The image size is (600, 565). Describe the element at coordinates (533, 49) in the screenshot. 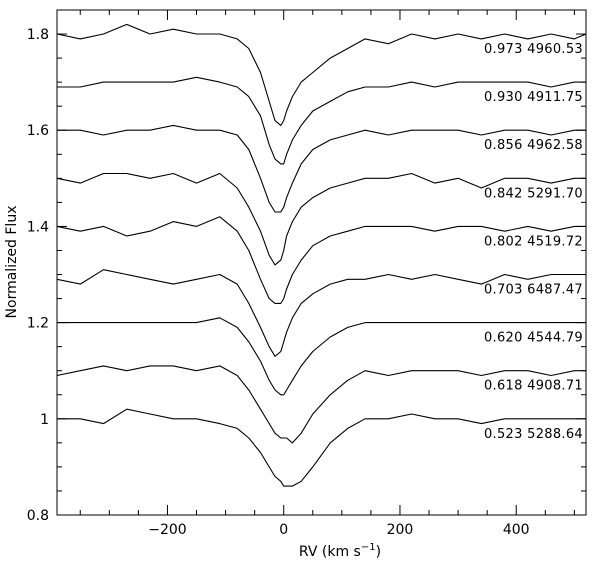

I see `spectrum-label-1: 0.973 4960.53` at that location.